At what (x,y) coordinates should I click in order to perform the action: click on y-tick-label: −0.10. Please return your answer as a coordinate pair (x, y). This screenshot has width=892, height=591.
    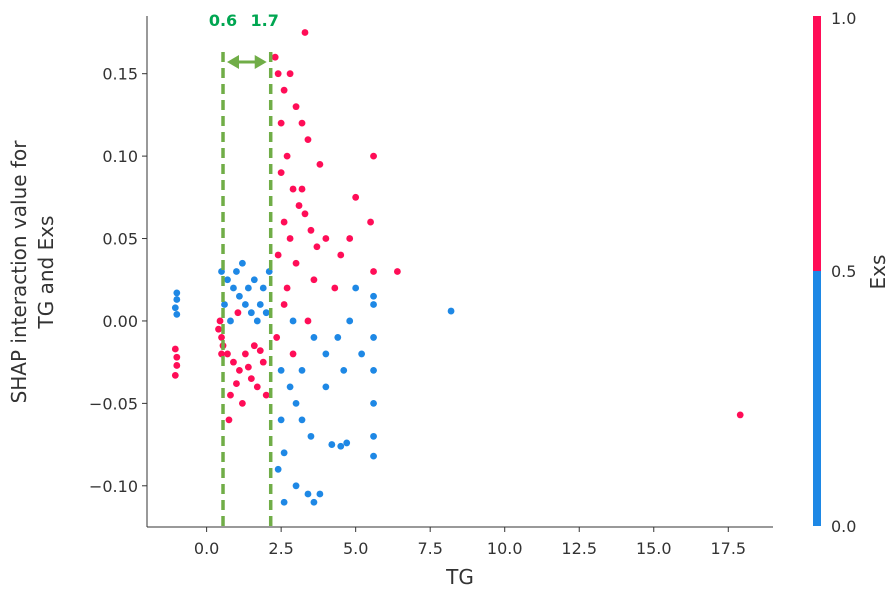
    Looking at the image, I should click on (113, 486).